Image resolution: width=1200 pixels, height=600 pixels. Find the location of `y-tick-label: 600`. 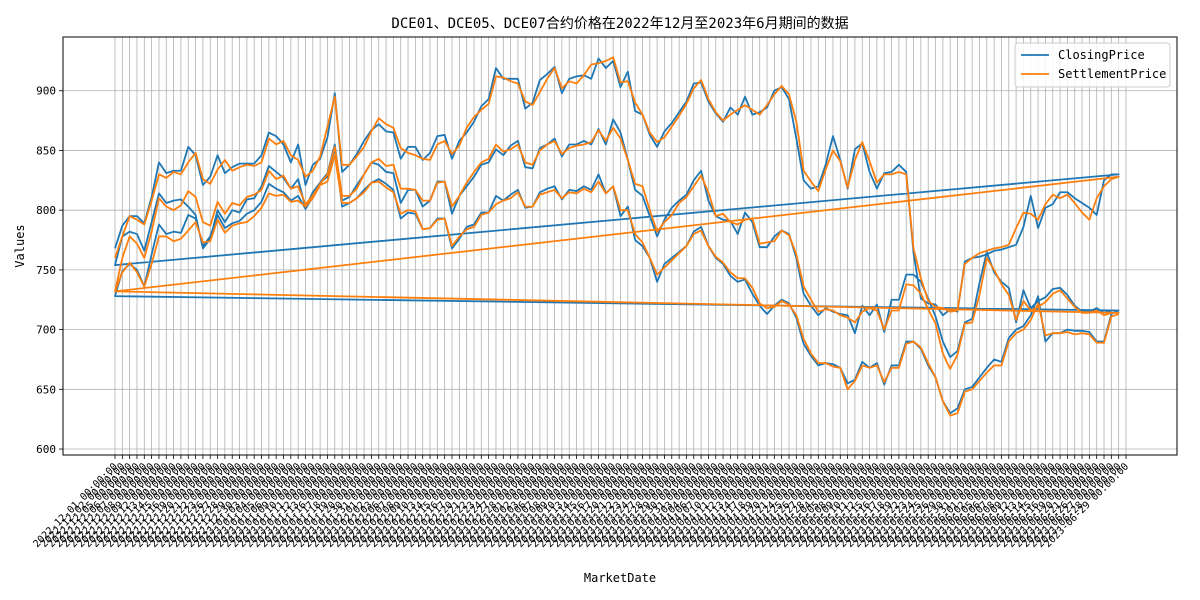

y-tick-label: 600 is located at coordinates (46, 449).